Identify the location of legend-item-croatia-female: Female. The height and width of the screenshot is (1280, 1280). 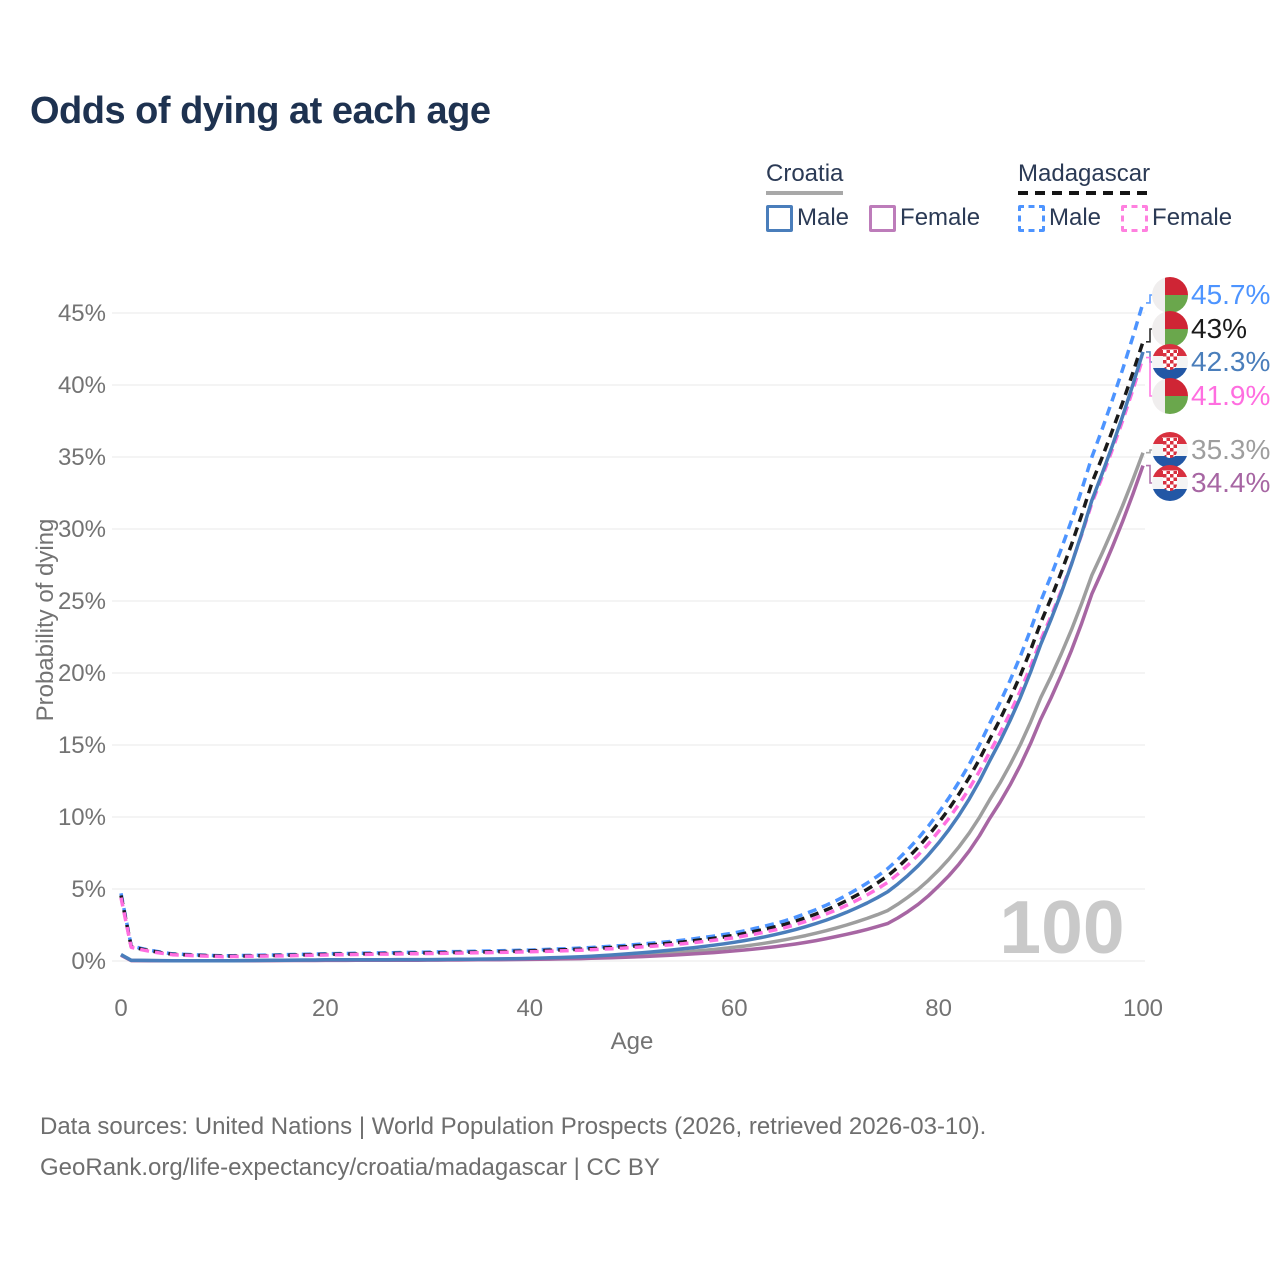
(924, 218).